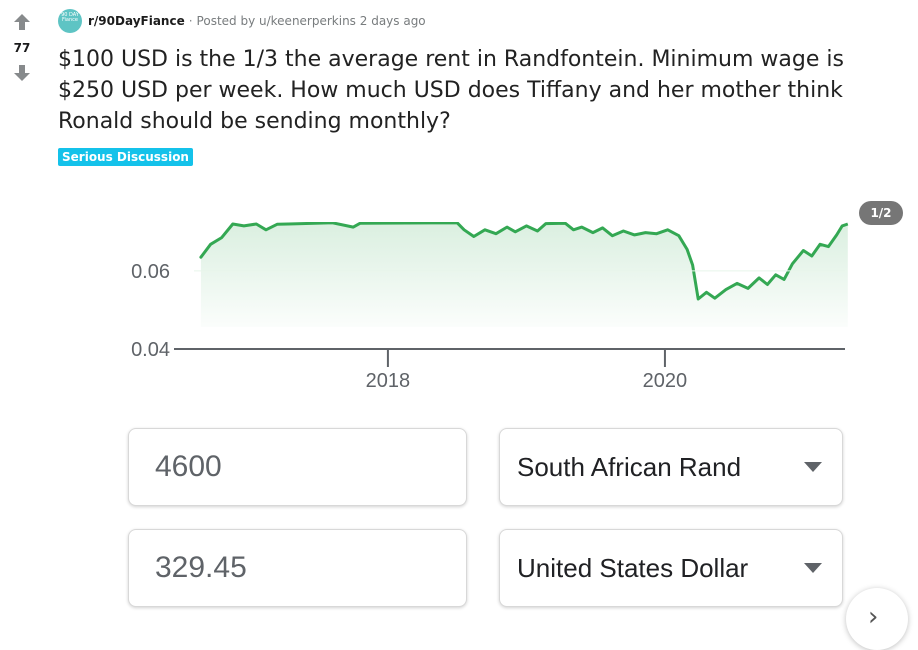 The image size is (918, 650). What do you see at coordinates (22, 22) in the screenshot?
I see `upvote-icon` at bounding box center [22, 22].